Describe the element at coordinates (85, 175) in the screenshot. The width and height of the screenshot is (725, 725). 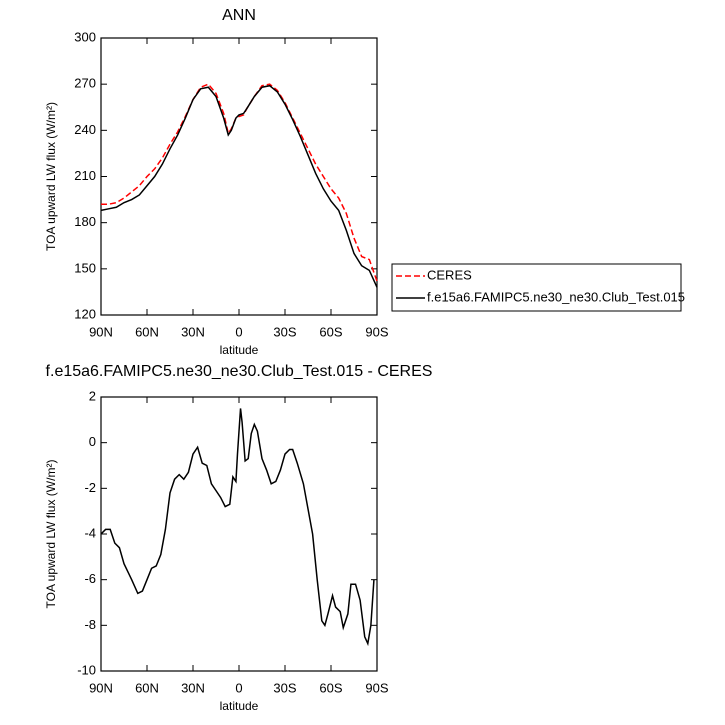
I see `y-tick-label: 210` at that location.